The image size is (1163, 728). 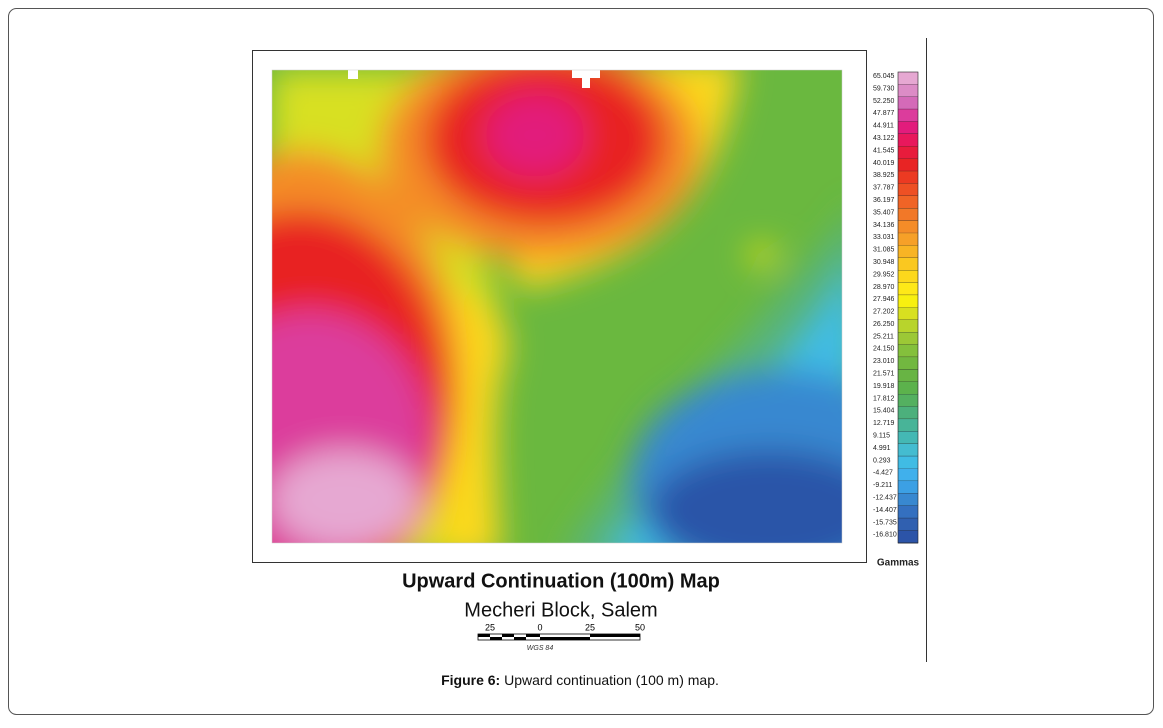 I want to click on colorbar-label: 0.293, so click(x=882, y=460).